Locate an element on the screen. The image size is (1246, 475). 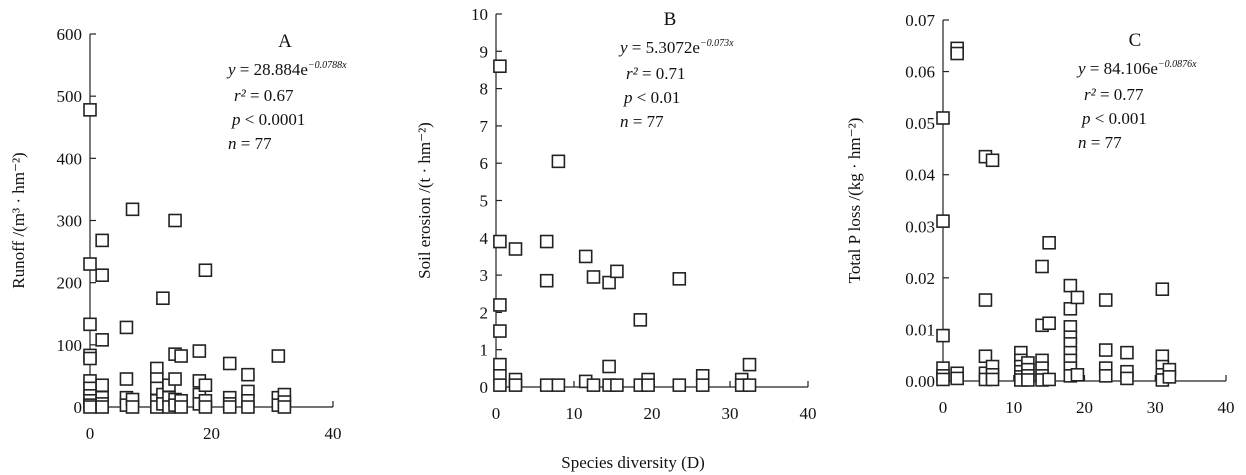
regression-equation: y = 5.3072e−0.073x is located at coordinates (676, 47).